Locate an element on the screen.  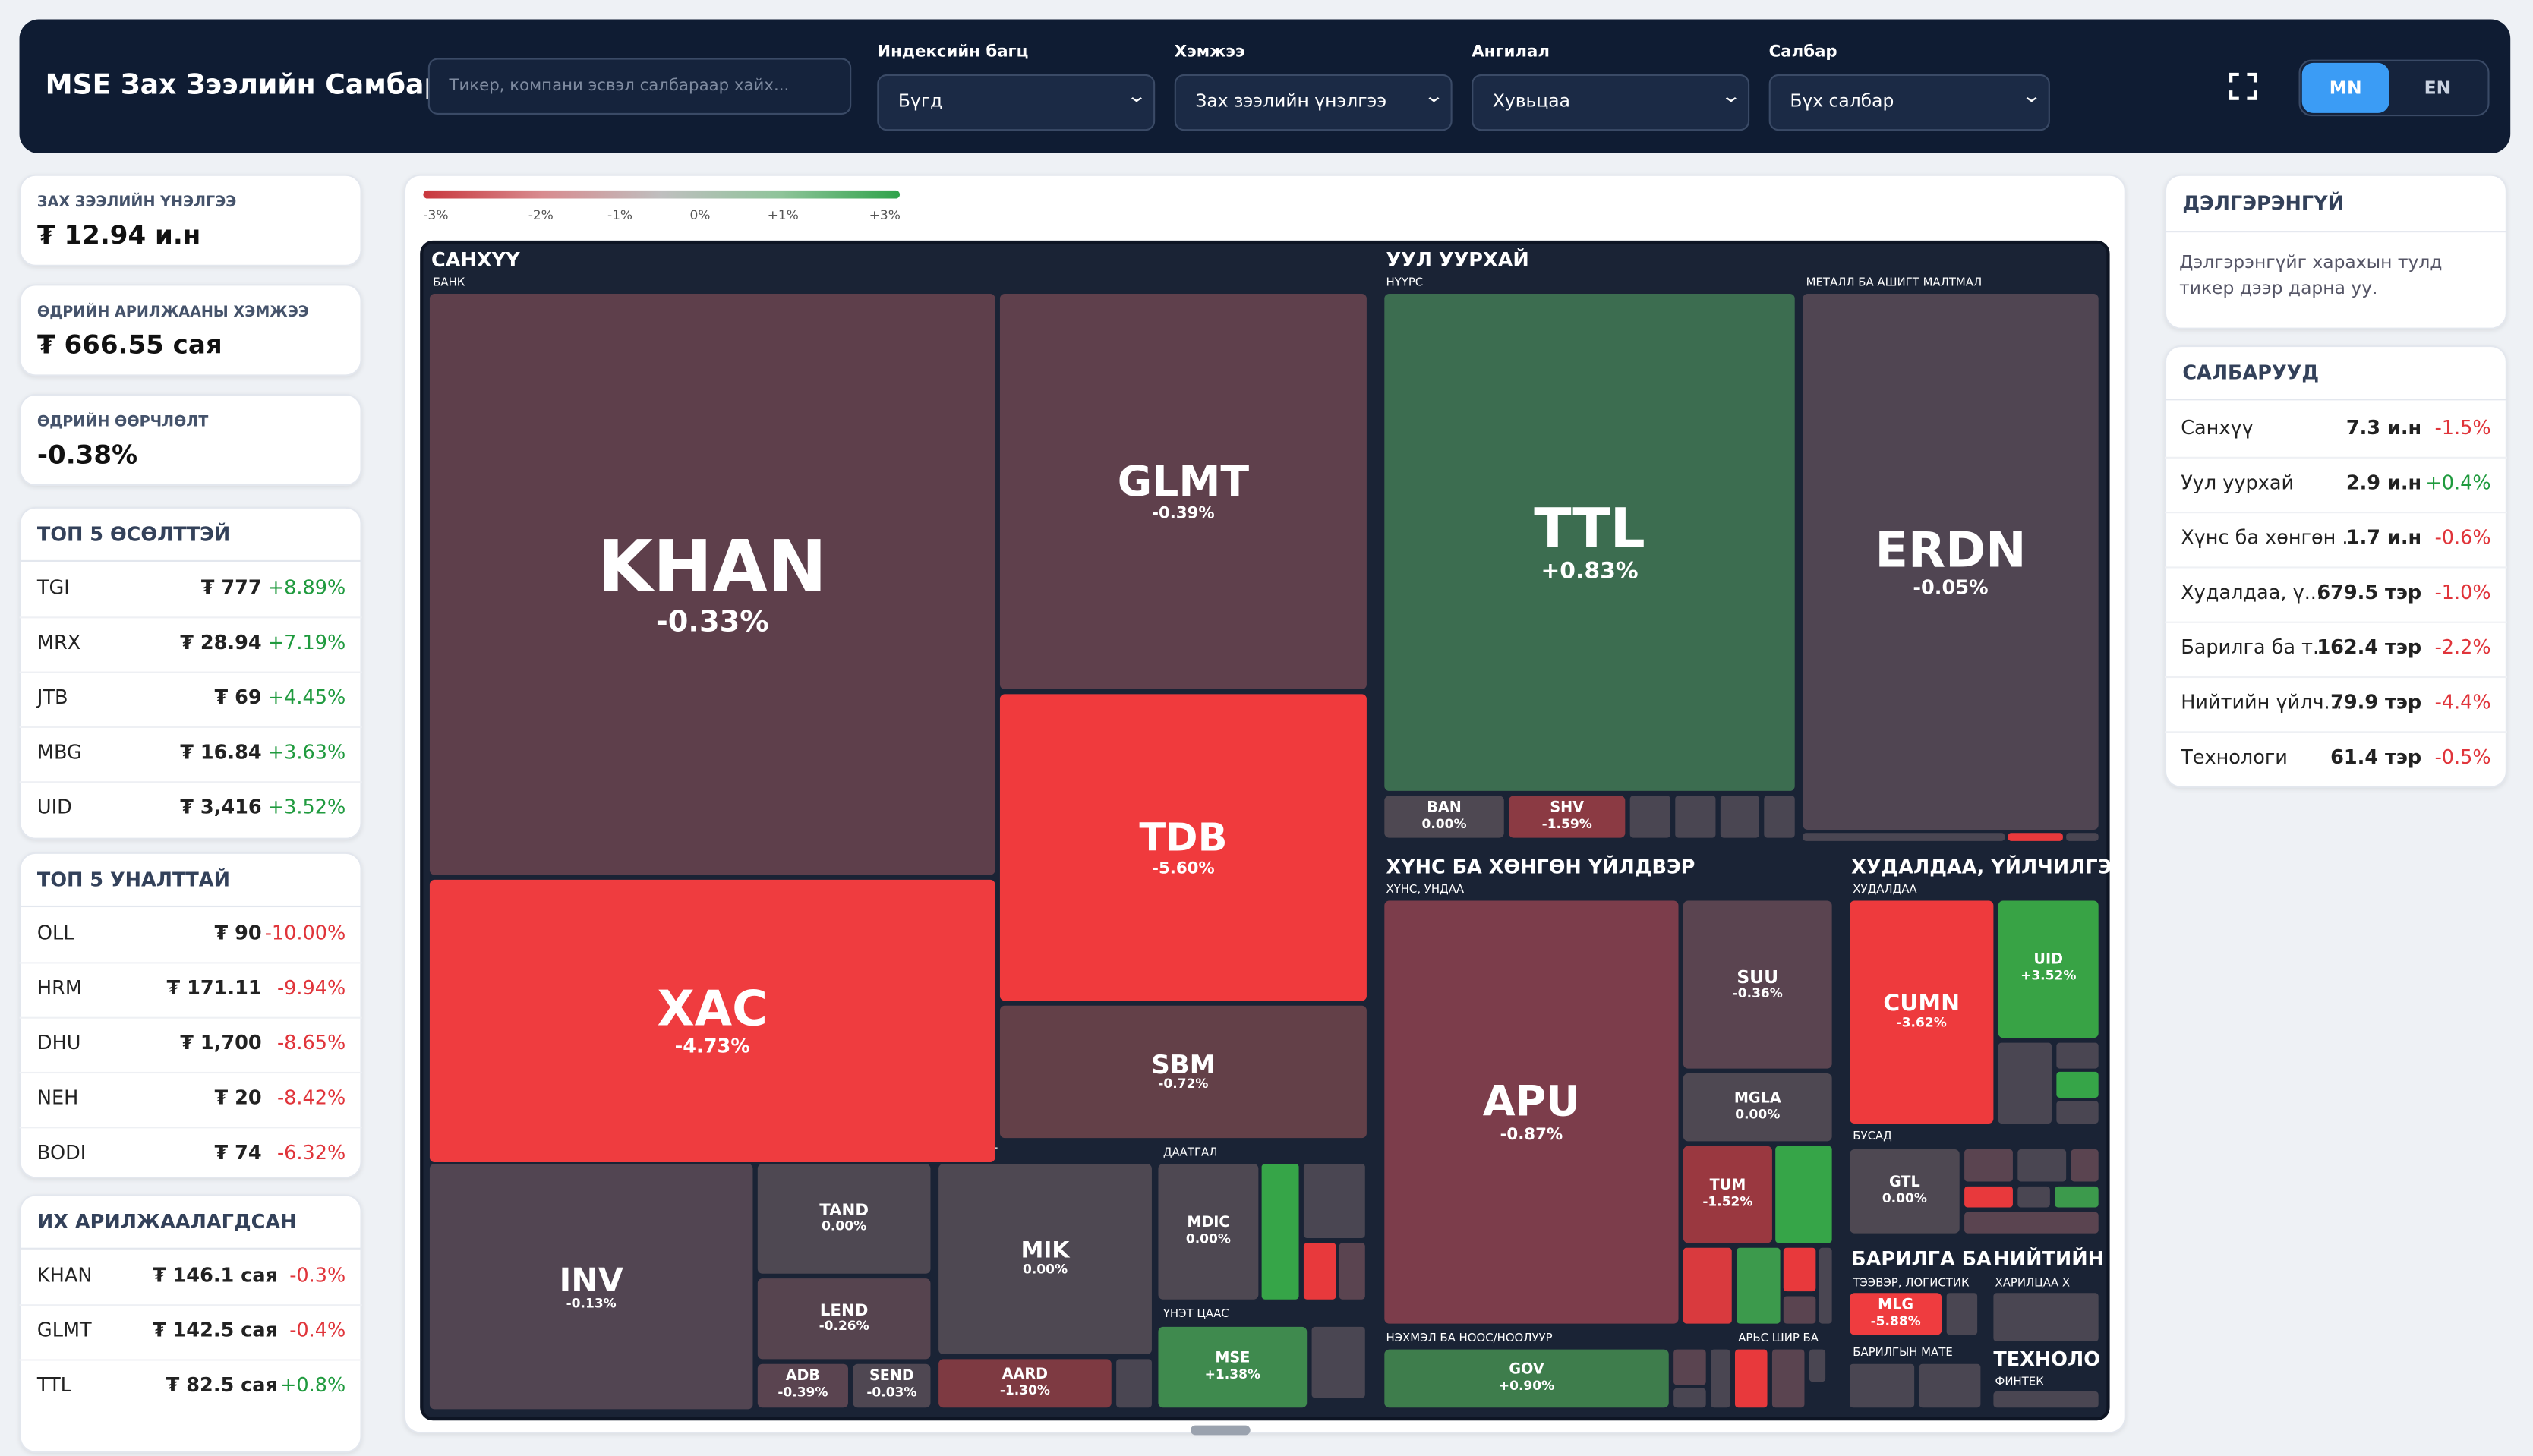
treemap-tile: MIK 0.00% is located at coordinates (1045, 1259).